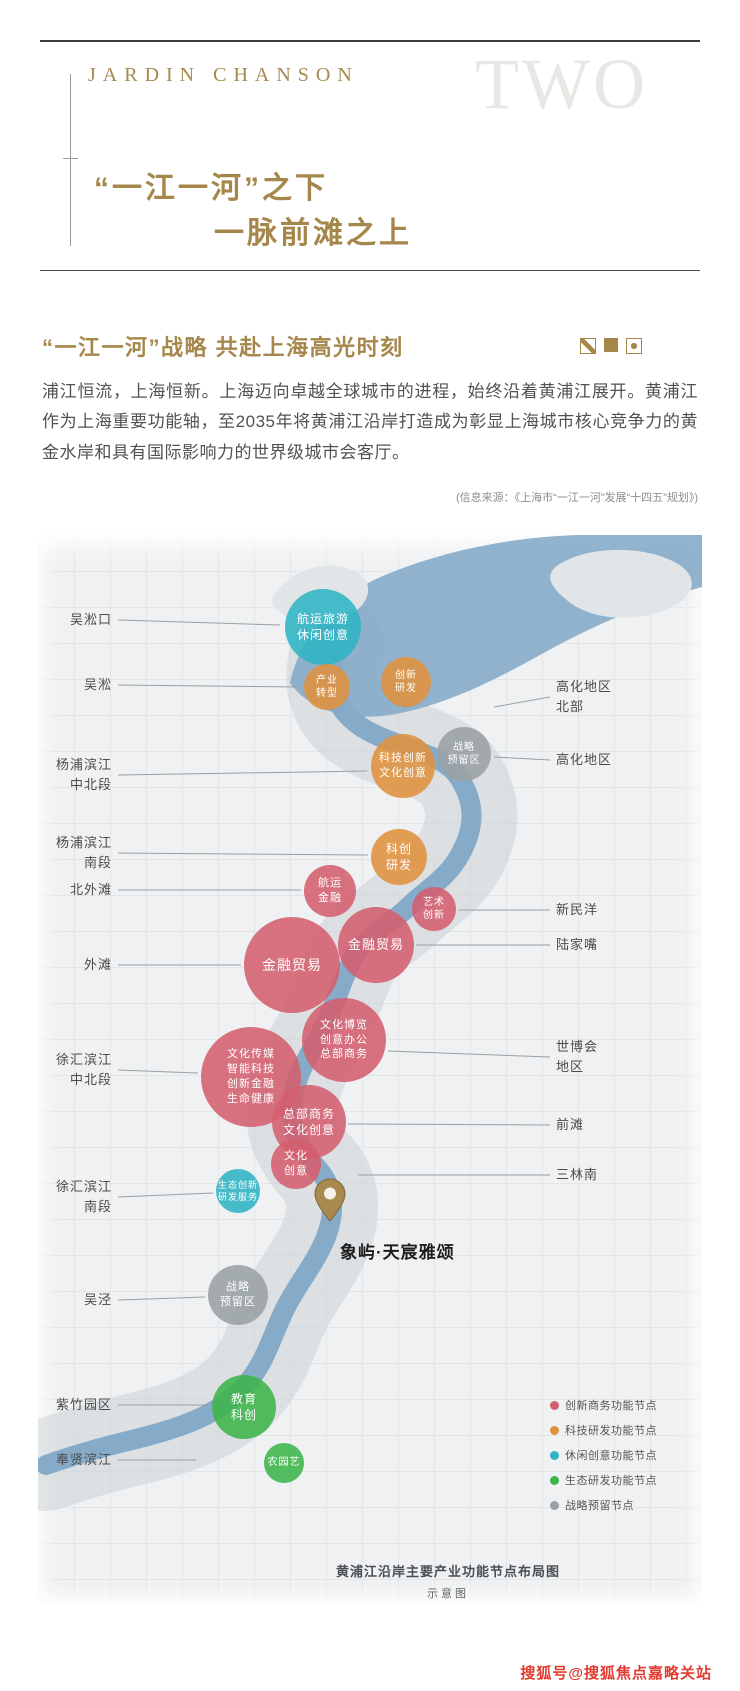  Describe the element at coordinates (90, 889) in the screenshot. I see `map-label-left: 北外滩` at that location.